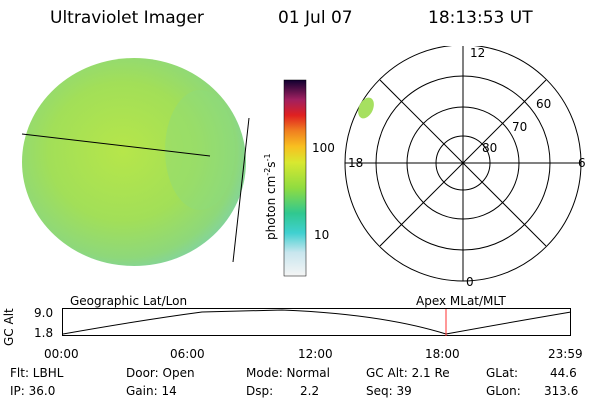 The width and height of the screenshot is (600, 400). I want to click on colorbar-unit-label: photon cm-2s-1, so click(270, 196).